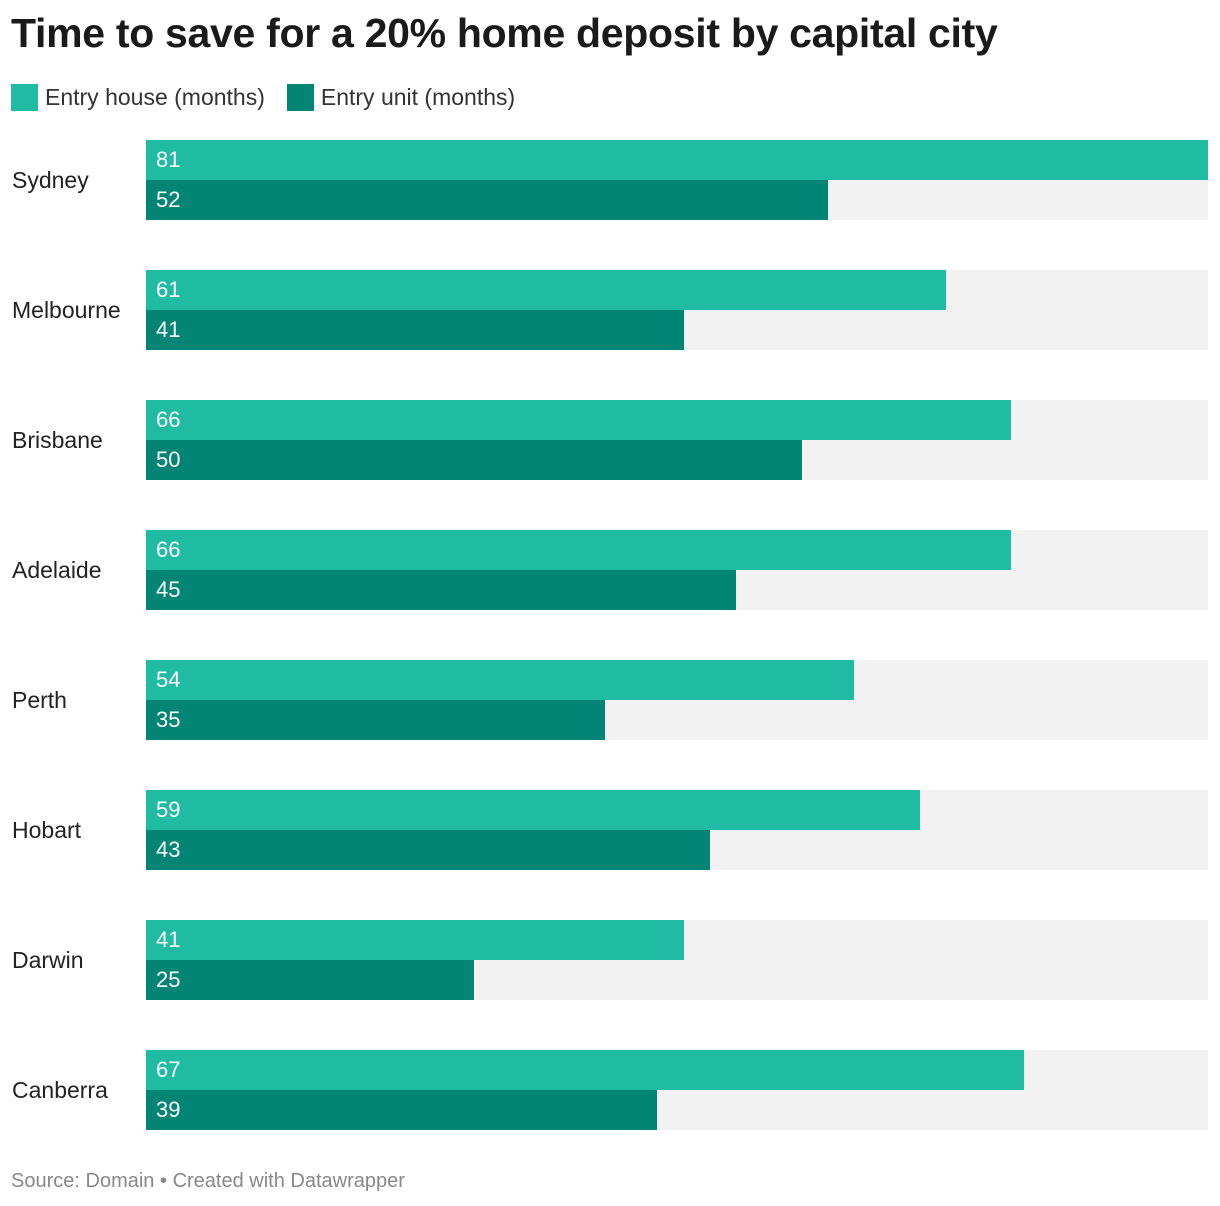  I want to click on category-label: Canberra, so click(60, 1090).